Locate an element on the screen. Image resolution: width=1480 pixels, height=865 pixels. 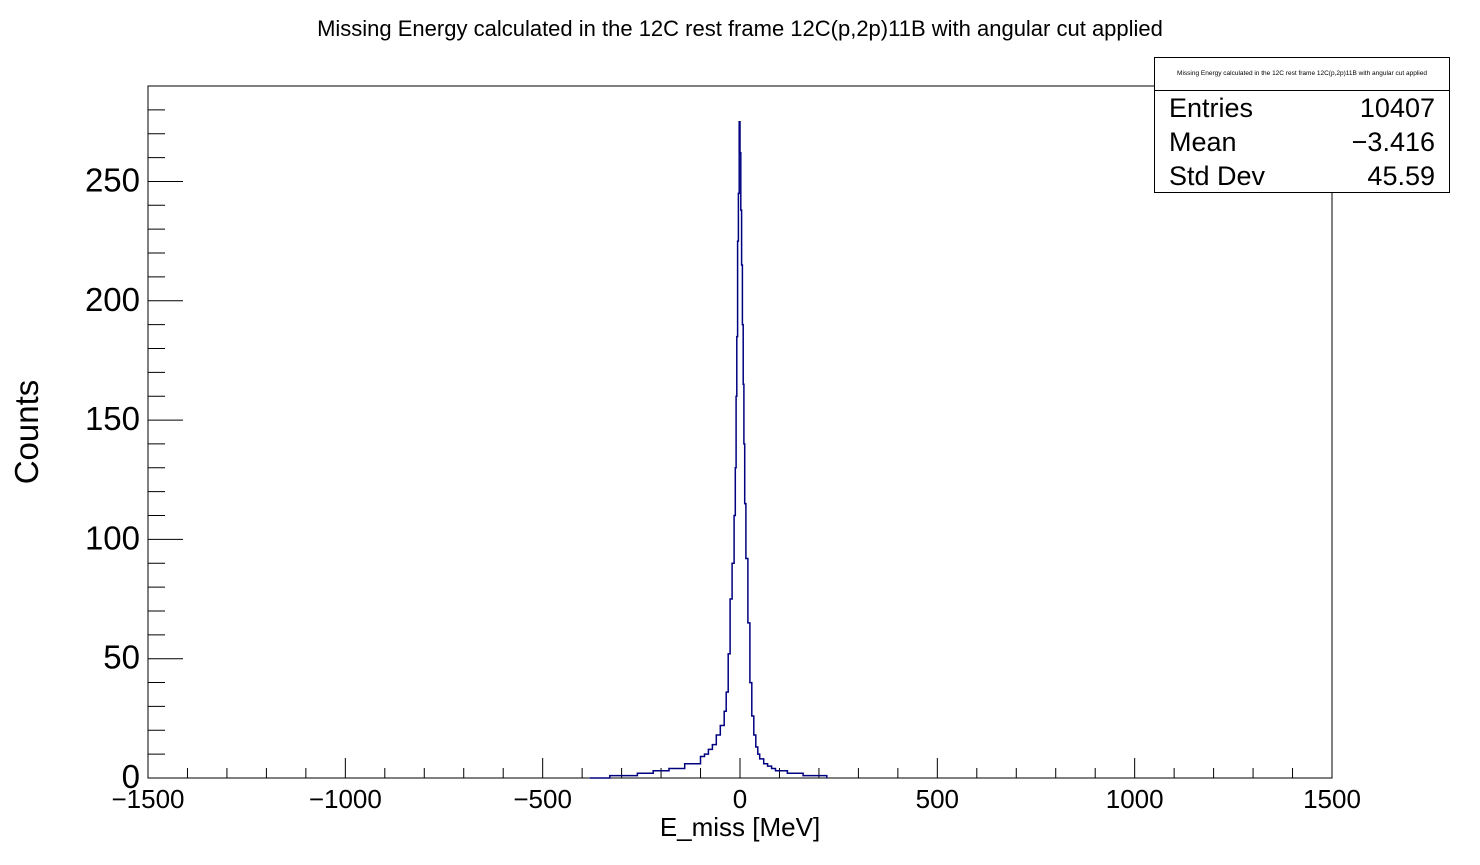
histogram-series-line is located at coordinates (709, 450).